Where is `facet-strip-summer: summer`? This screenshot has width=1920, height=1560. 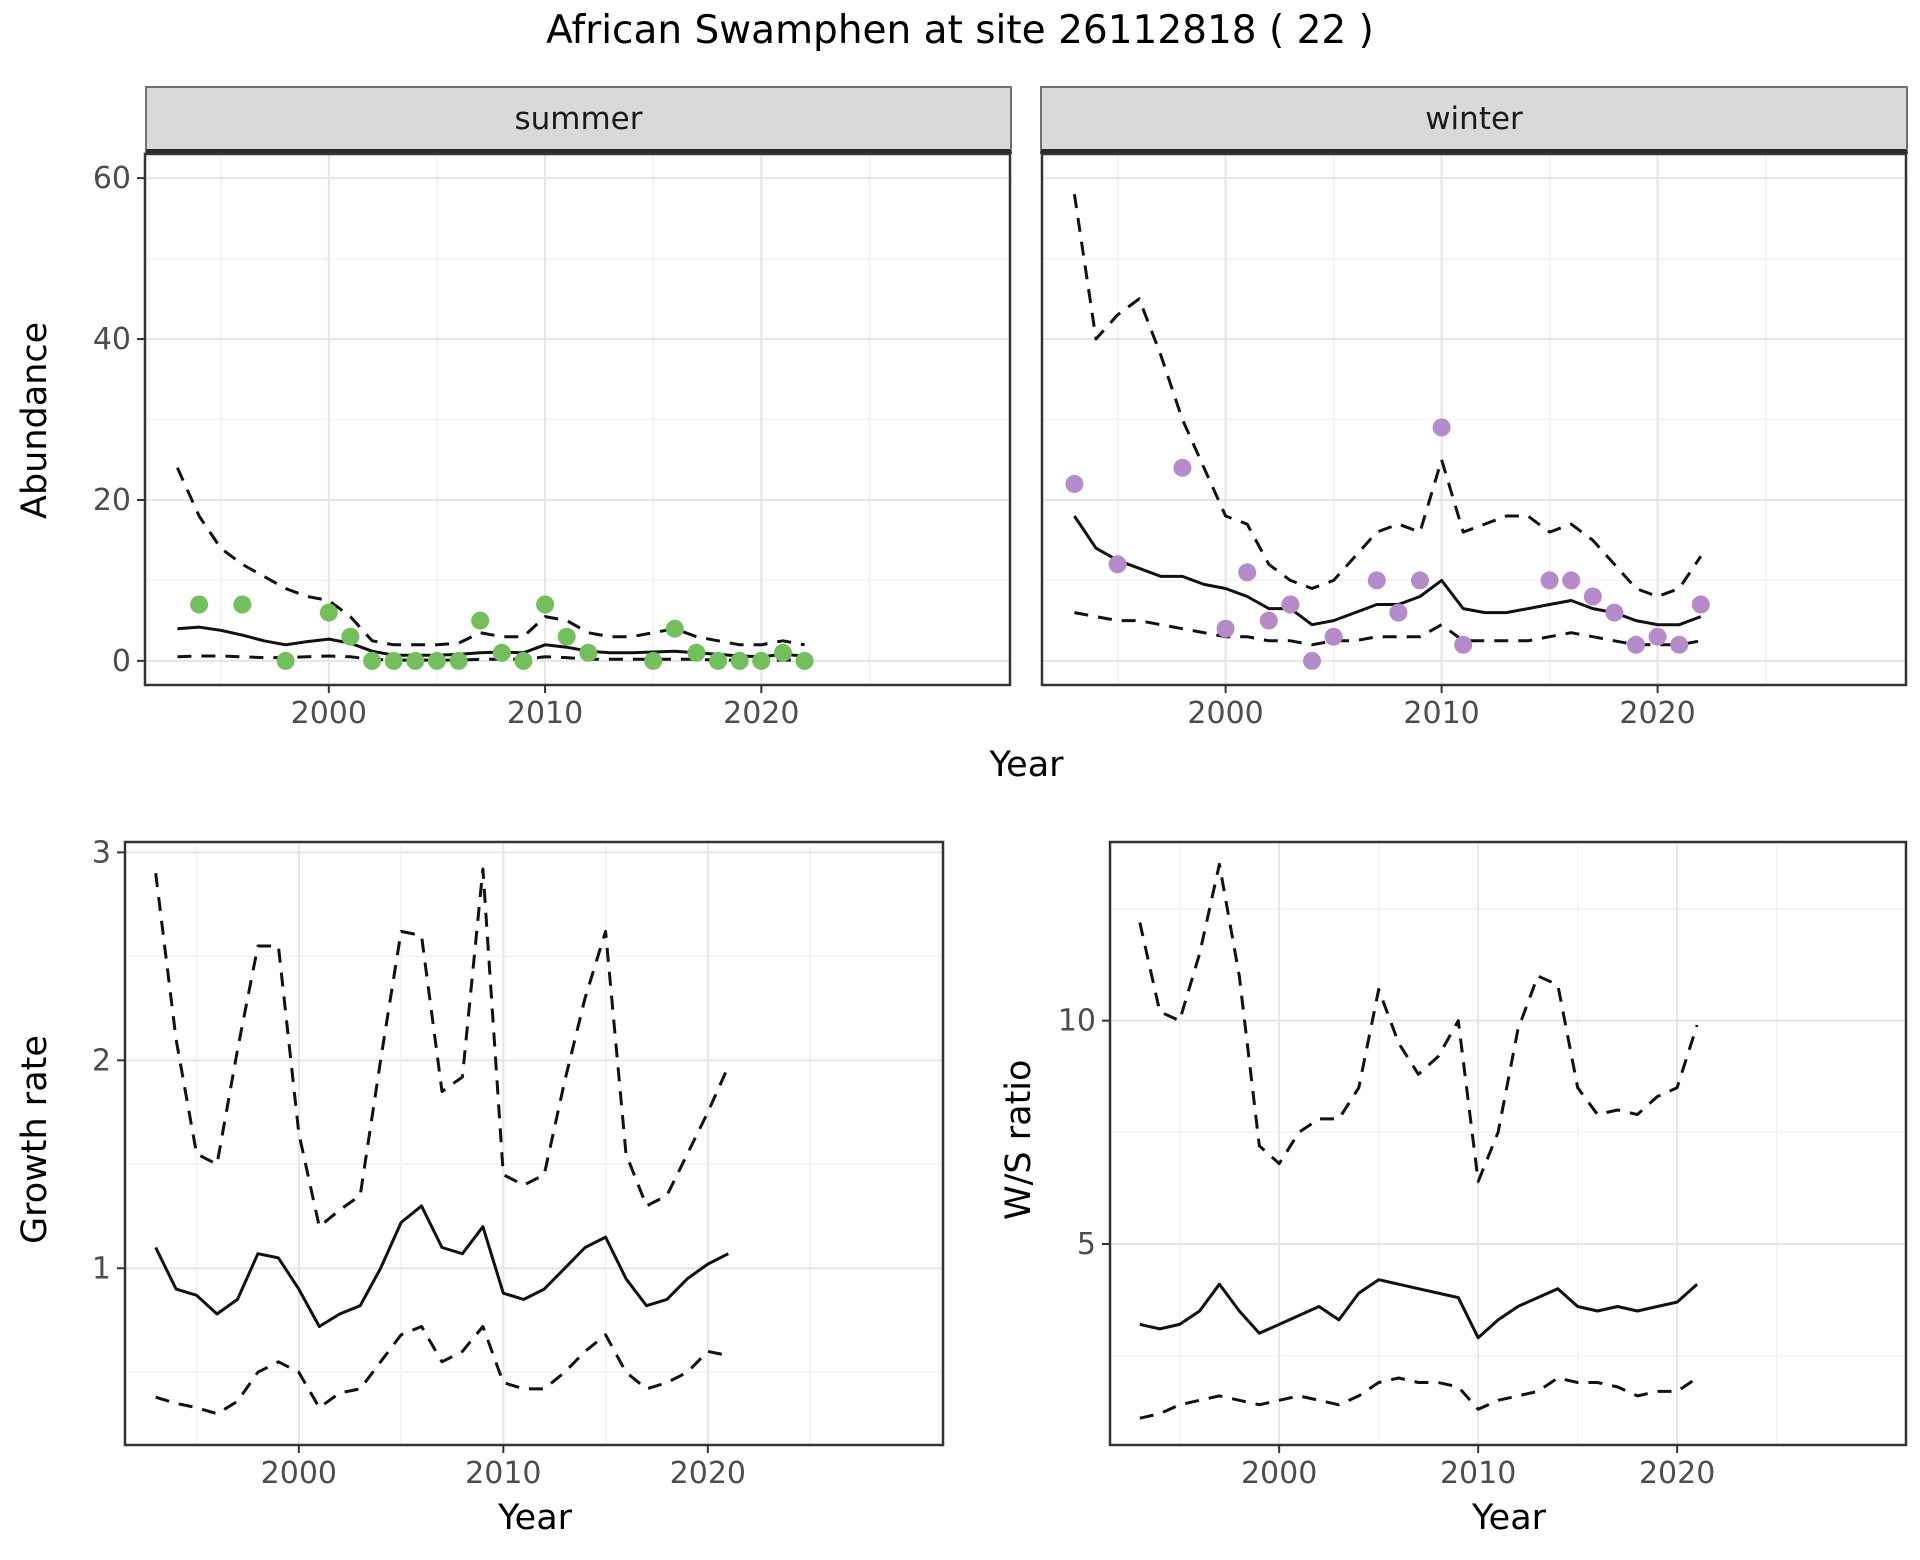
facet-strip-summer: summer is located at coordinates (578, 120).